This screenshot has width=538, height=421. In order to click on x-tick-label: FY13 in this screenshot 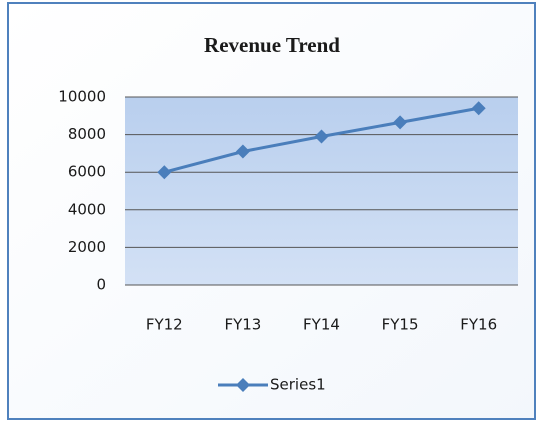, I will do `click(242, 325)`.